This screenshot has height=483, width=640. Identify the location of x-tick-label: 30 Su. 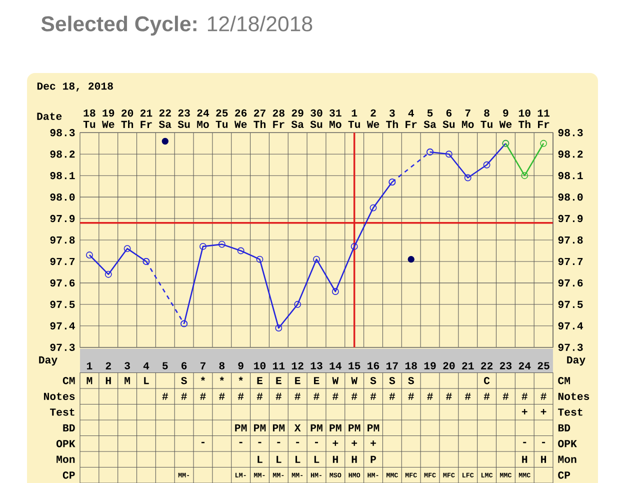
(316, 118).